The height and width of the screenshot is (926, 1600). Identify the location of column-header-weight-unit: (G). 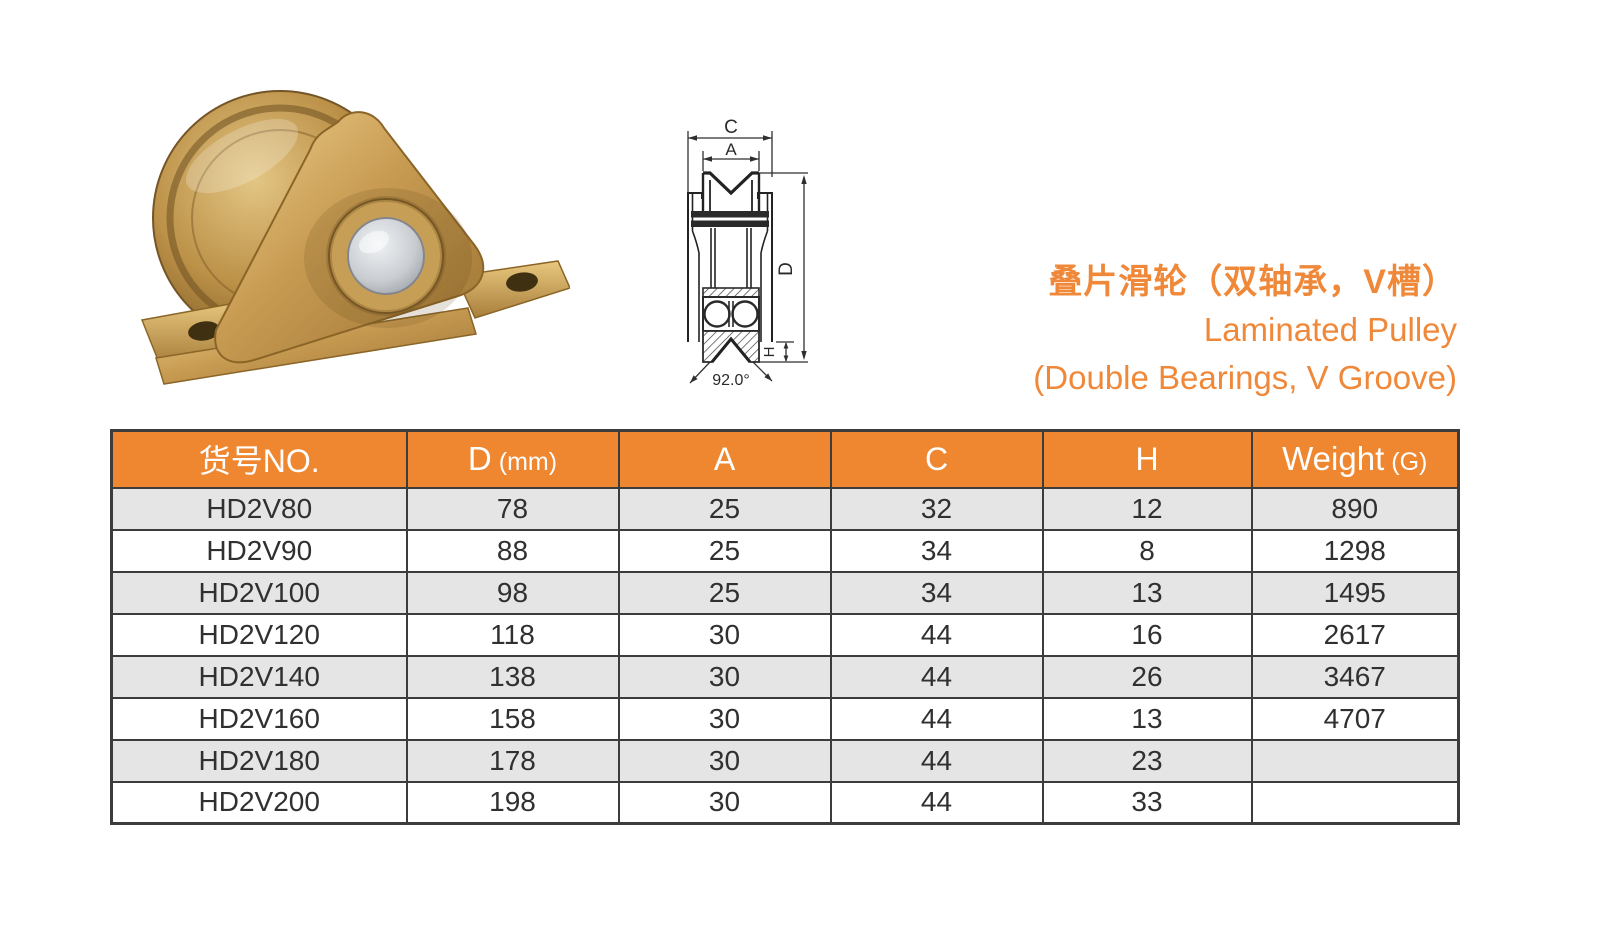
(1409, 462).